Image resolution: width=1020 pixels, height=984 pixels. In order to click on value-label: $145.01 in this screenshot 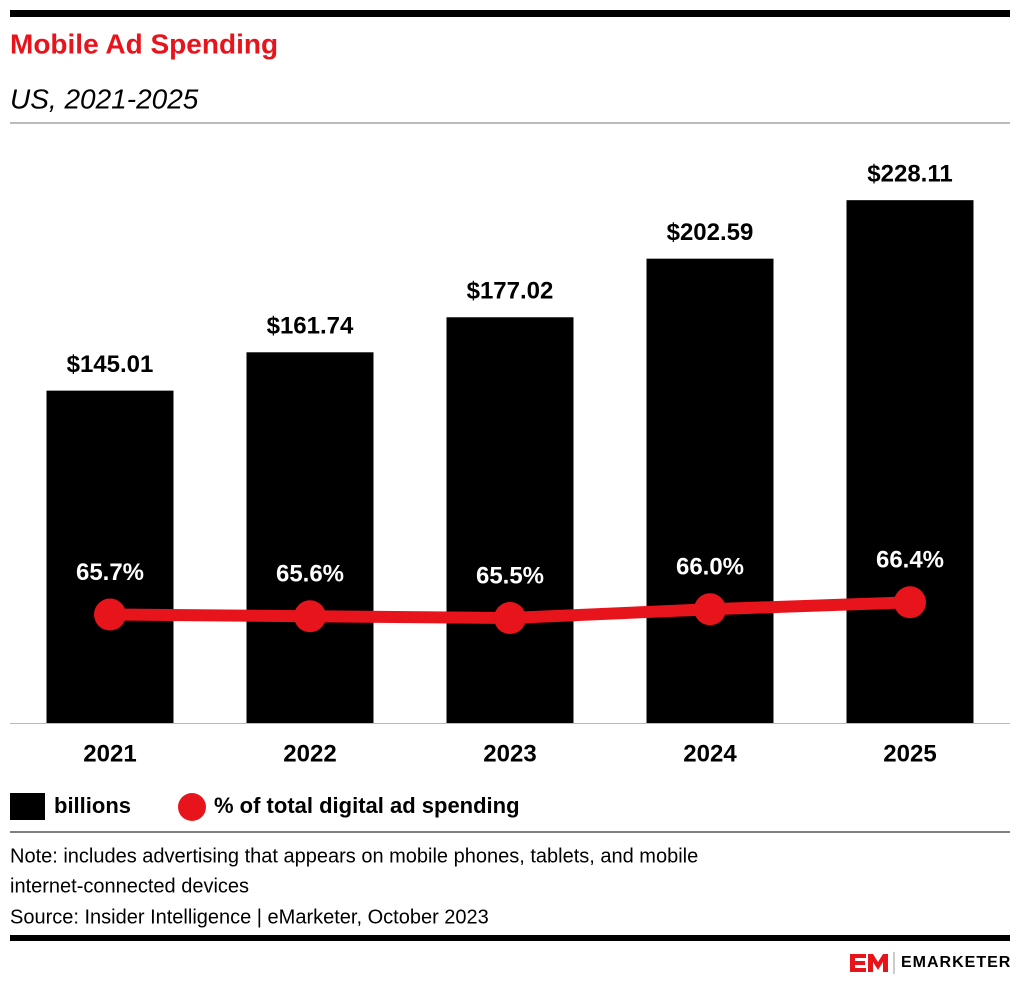, I will do `click(110, 364)`.